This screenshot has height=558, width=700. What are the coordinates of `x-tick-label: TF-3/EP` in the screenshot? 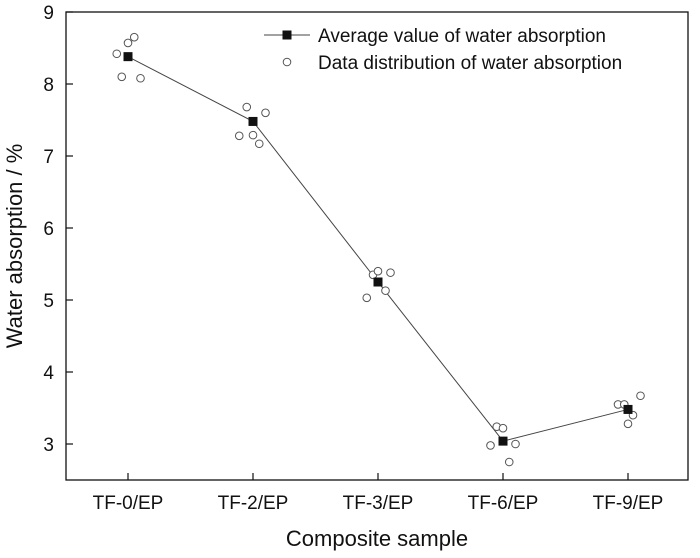 It's located at (378, 503).